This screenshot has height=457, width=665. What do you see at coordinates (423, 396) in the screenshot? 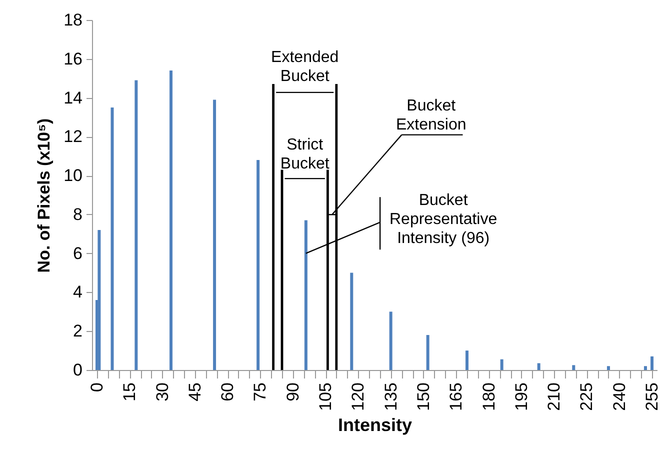
I see `x-tick-label: 150` at bounding box center [423, 396].